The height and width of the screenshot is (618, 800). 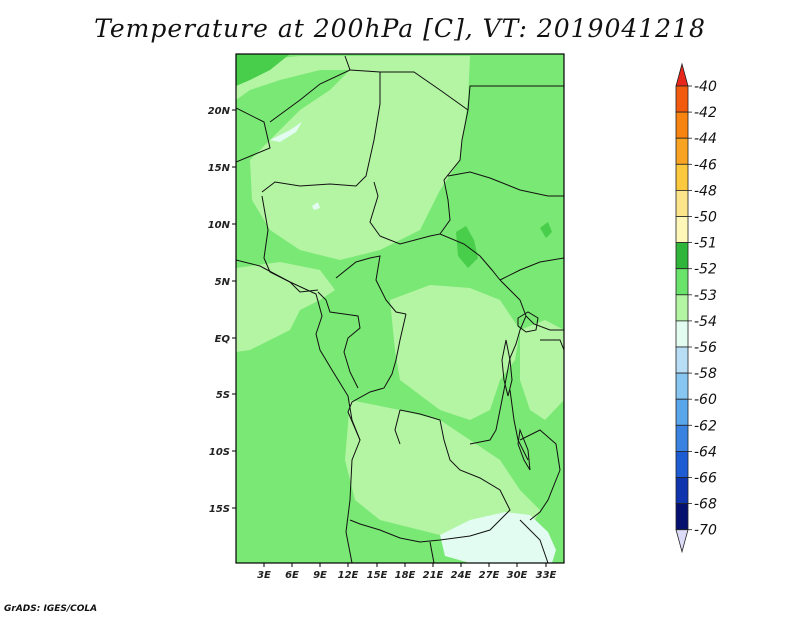 I want to click on lon-tick-label: 21E, so click(x=433, y=575).